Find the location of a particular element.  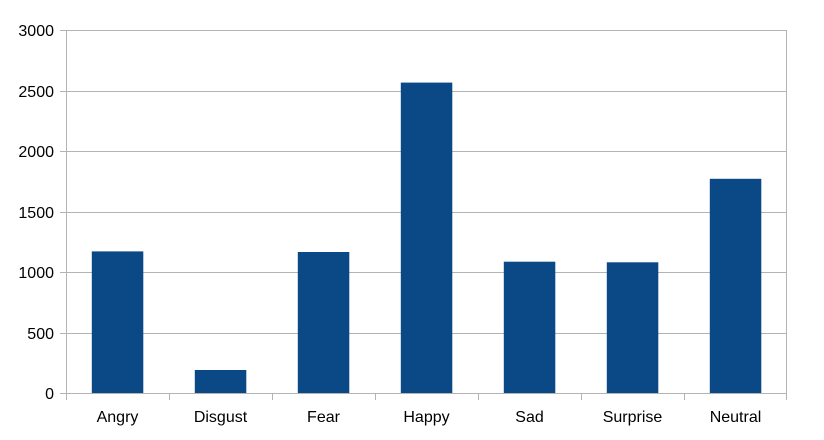

y-tick-label-2500: 2500 is located at coordinates (36, 92).